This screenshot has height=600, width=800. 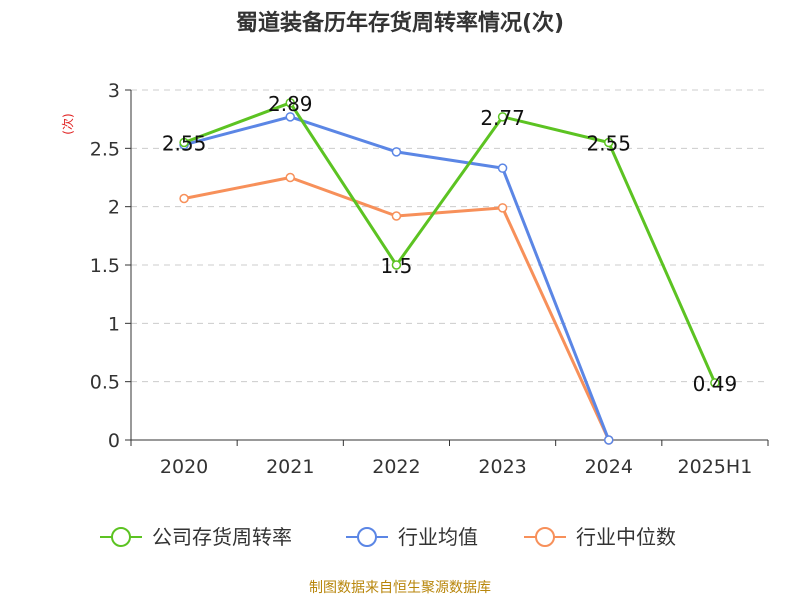 What do you see at coordinates (114, 208) in the screenshot?
I see `y-tick-label: 2` at bounding box center [114, 208].